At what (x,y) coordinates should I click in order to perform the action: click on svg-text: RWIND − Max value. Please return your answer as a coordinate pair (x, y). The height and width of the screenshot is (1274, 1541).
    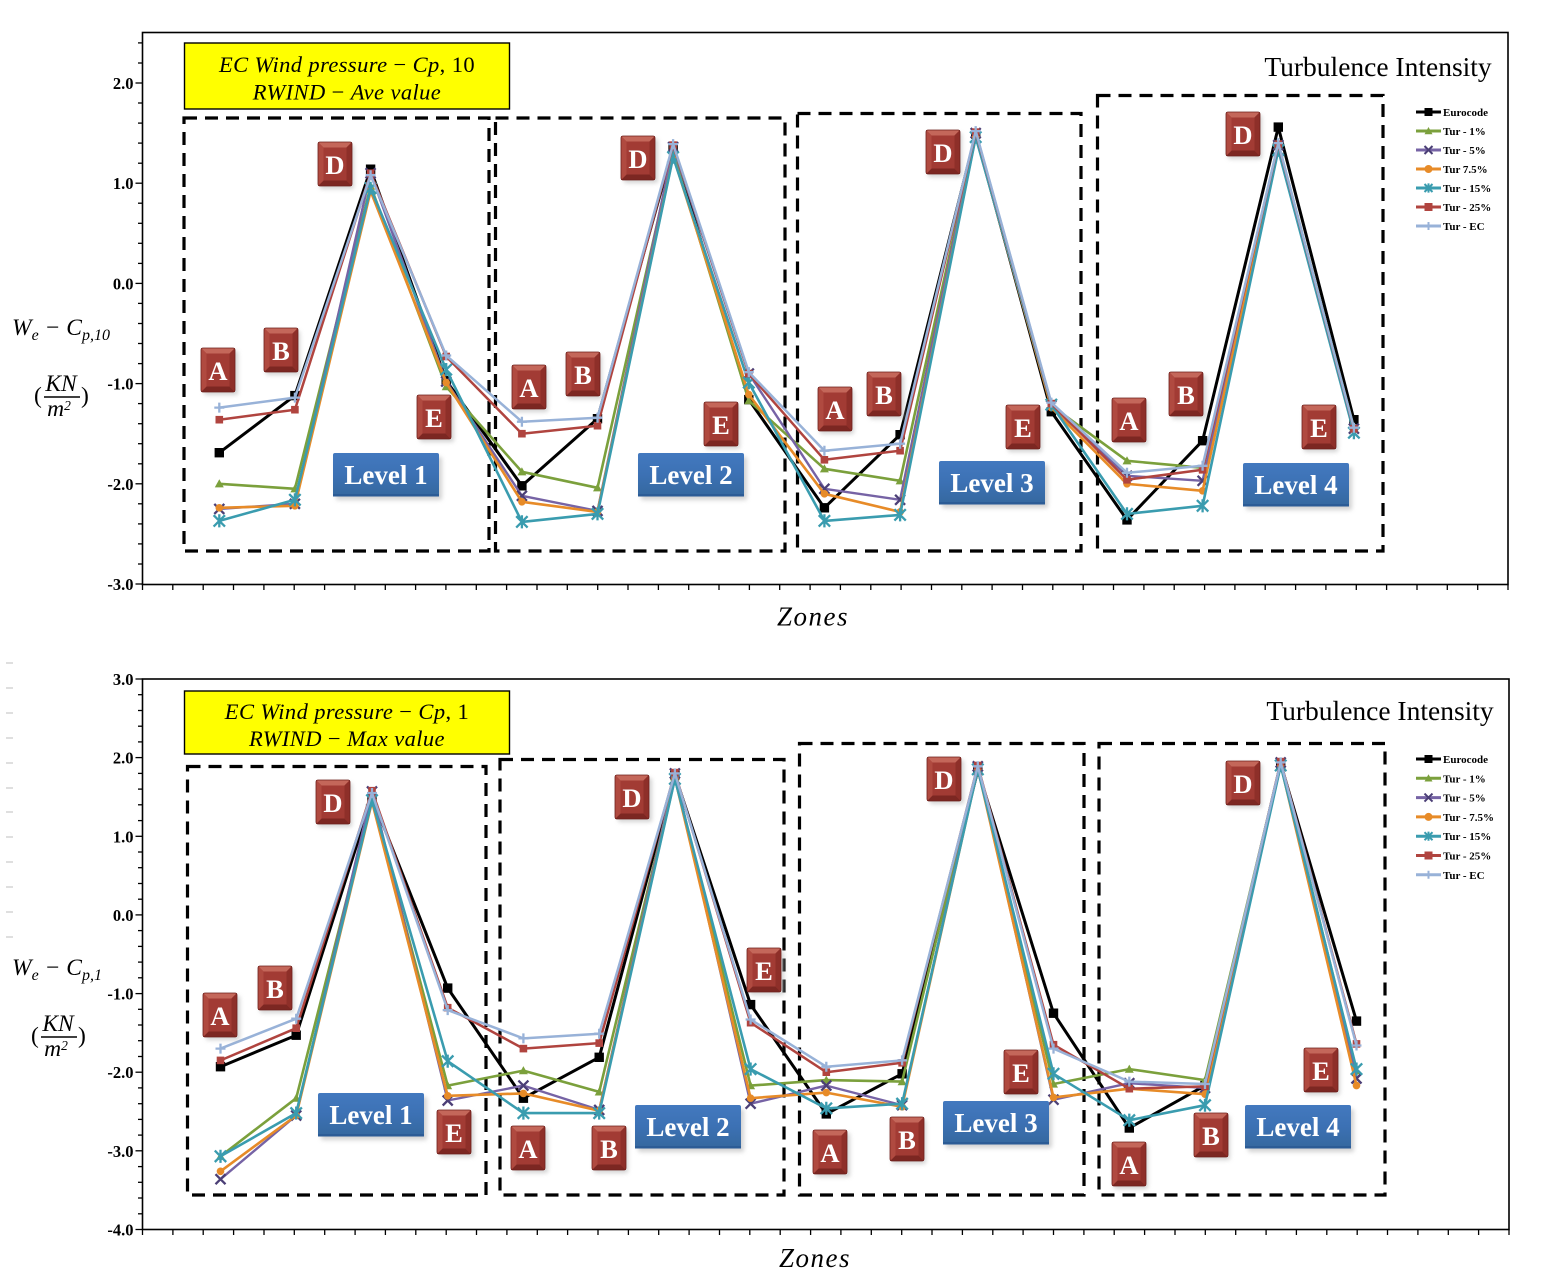
    Looking at the image, I should click on (346, 738).